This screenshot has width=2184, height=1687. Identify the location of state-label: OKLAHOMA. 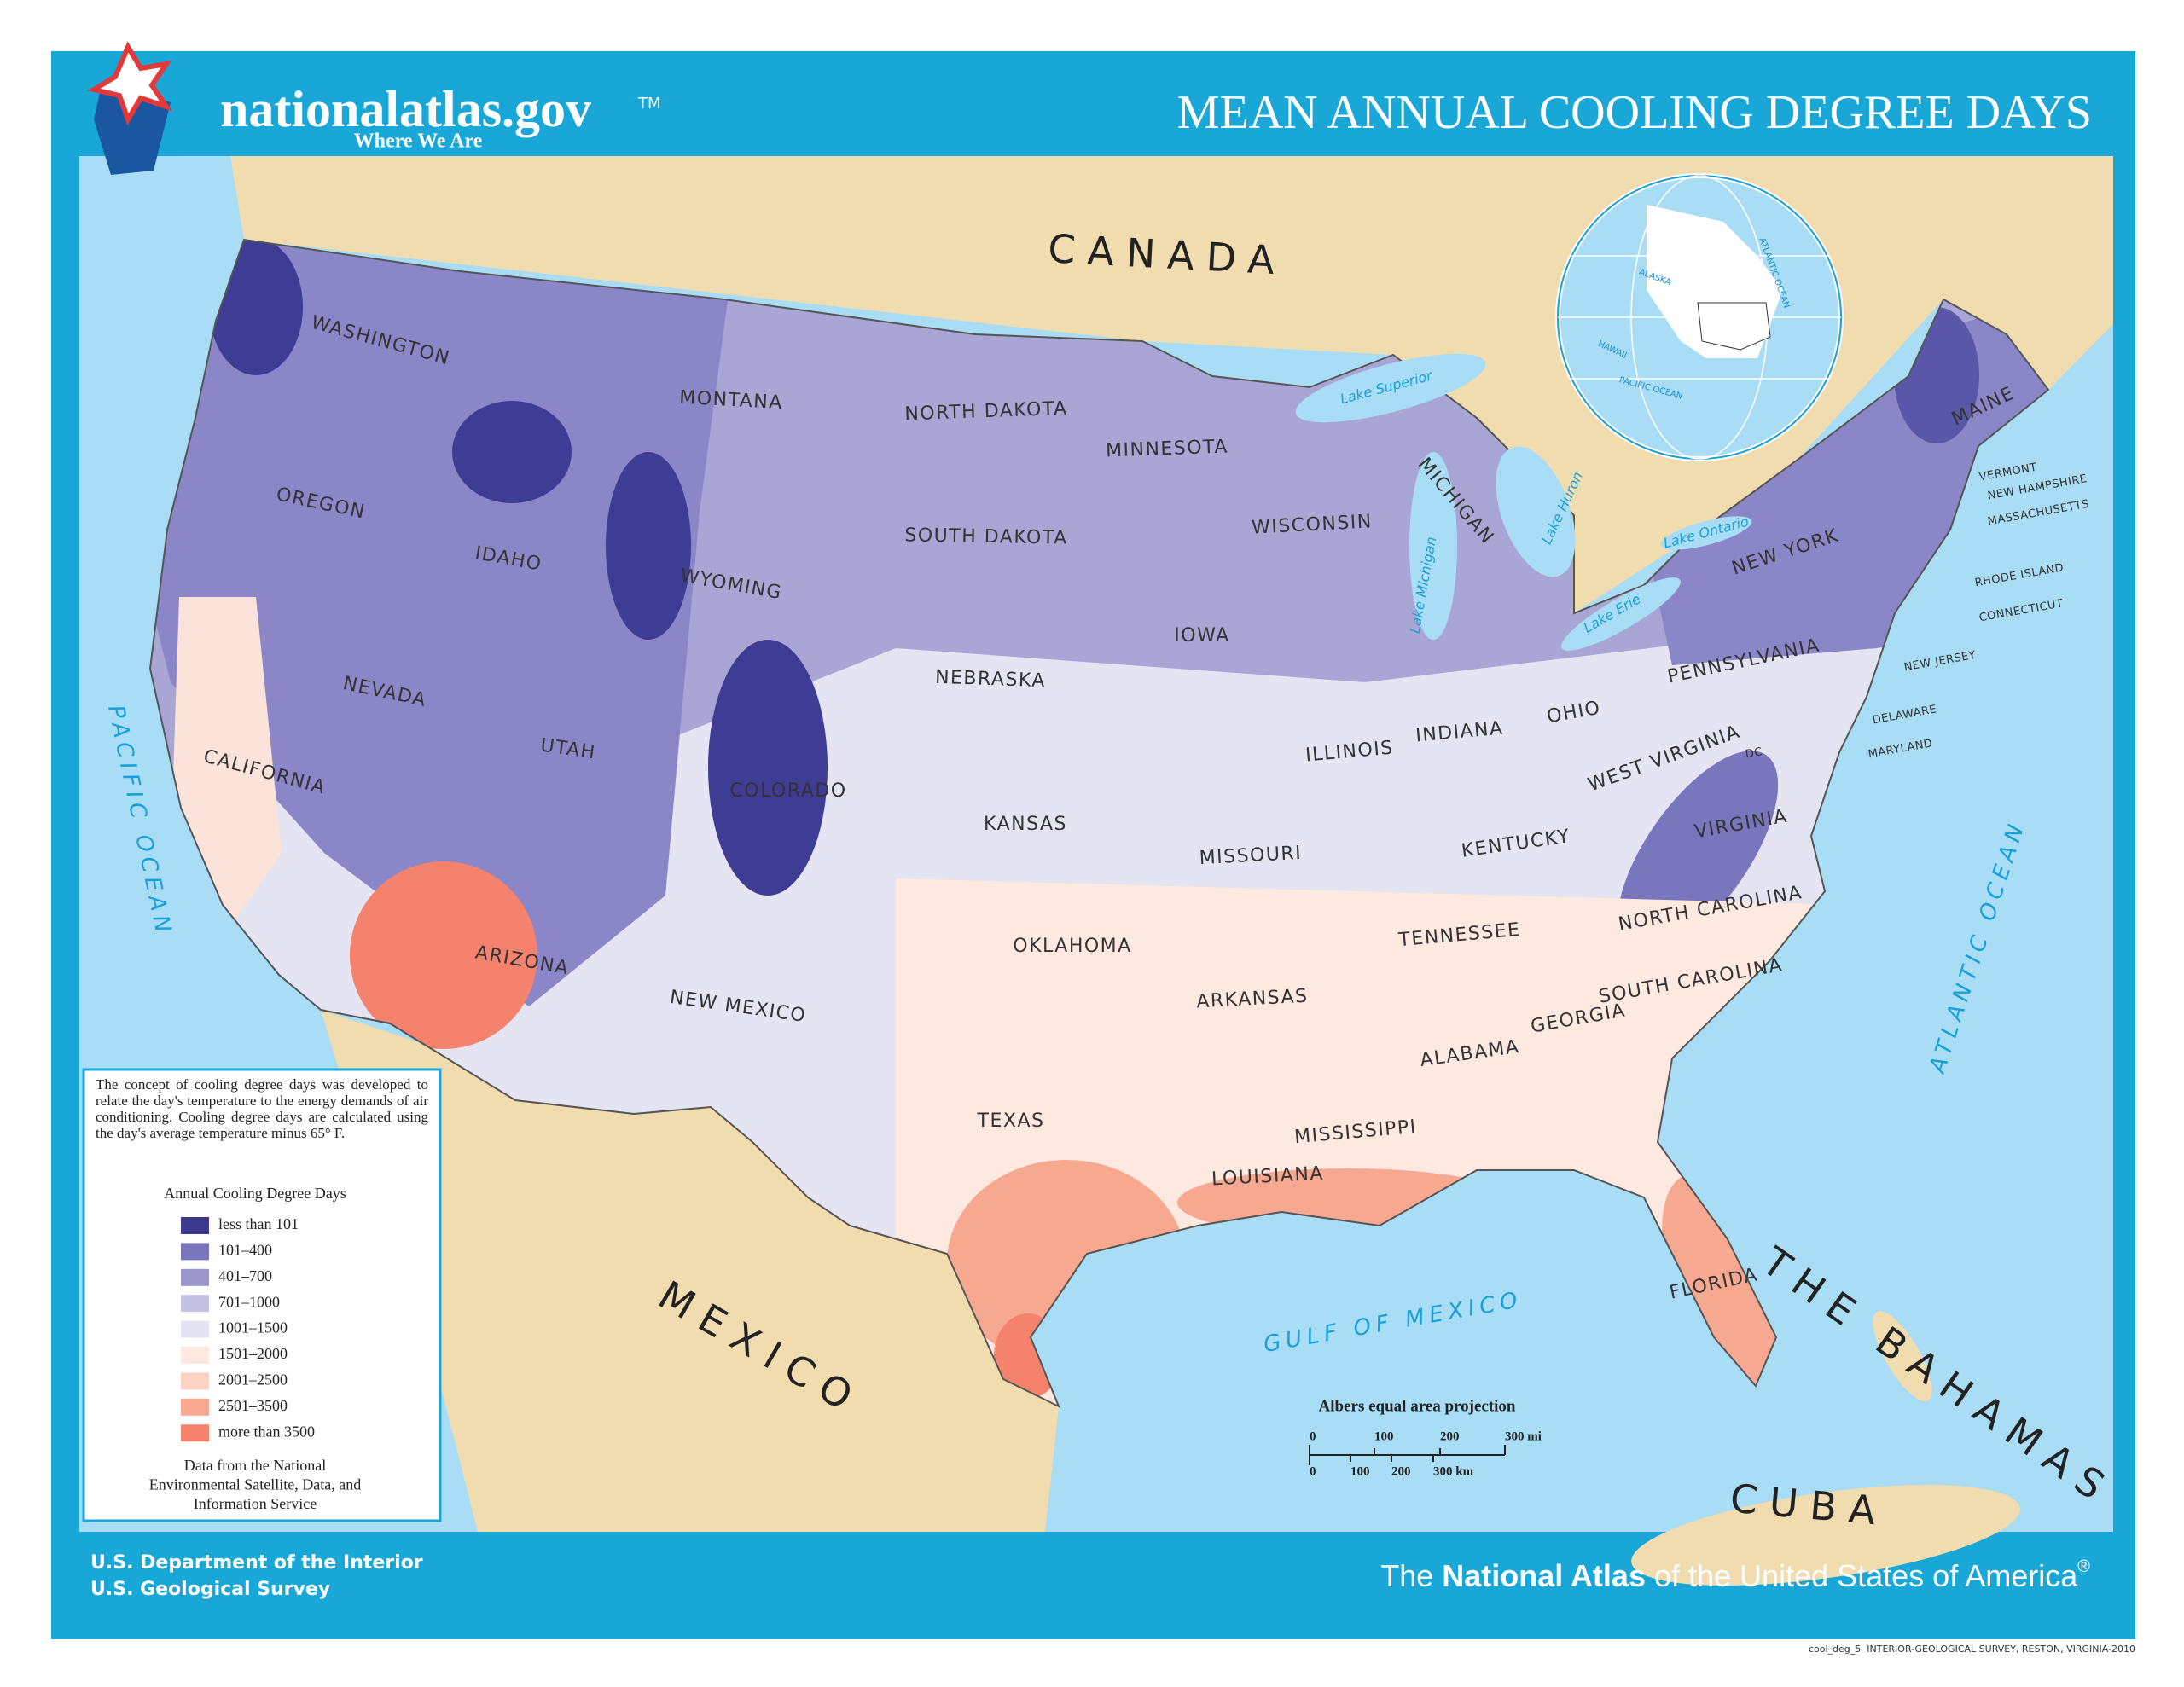
(1072, 947).